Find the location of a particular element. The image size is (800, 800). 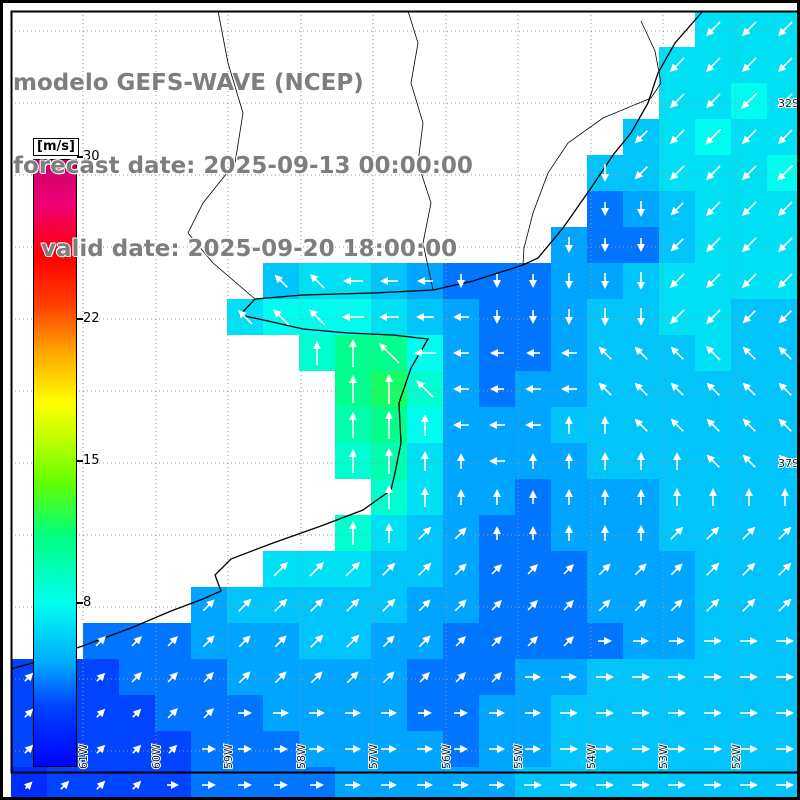

lon-label: 53W is located at coordinates (663, 756).